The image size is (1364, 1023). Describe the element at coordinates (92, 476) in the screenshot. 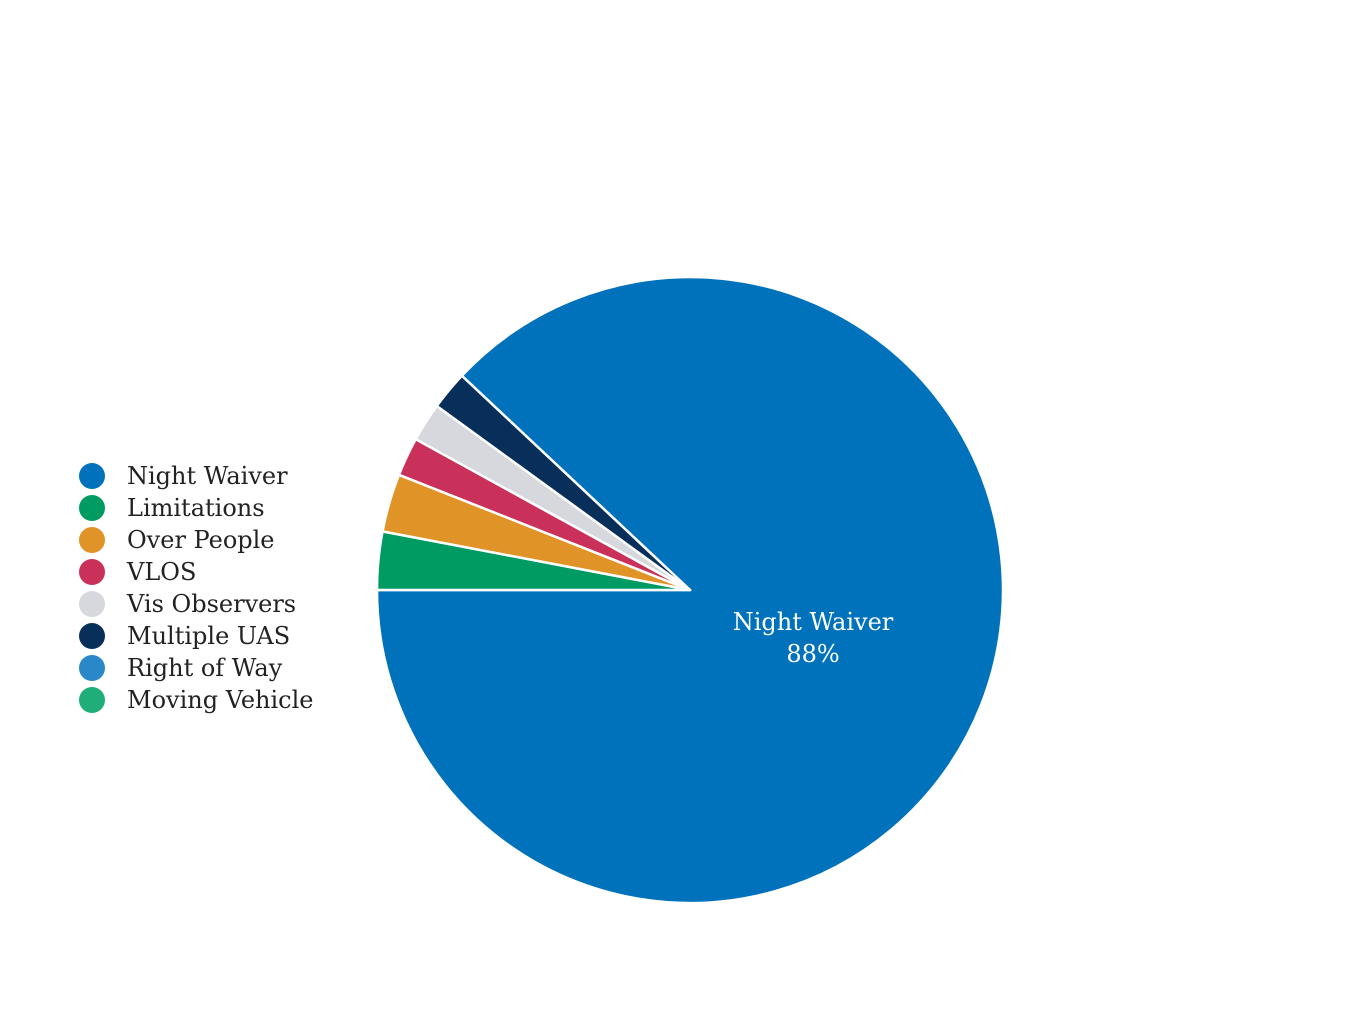

I see `legend-swatch-night-waiver` at that location.